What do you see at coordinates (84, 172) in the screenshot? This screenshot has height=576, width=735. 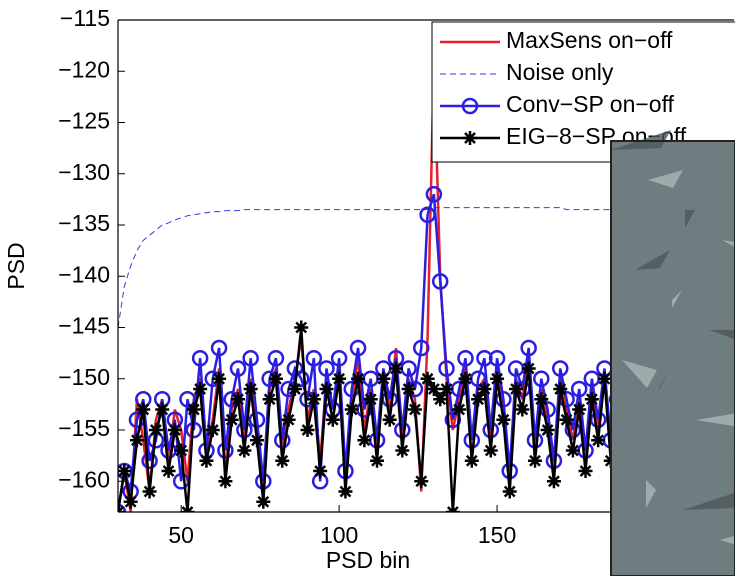 I see `y-tick-label: −130` at bounding box center [84, 172].